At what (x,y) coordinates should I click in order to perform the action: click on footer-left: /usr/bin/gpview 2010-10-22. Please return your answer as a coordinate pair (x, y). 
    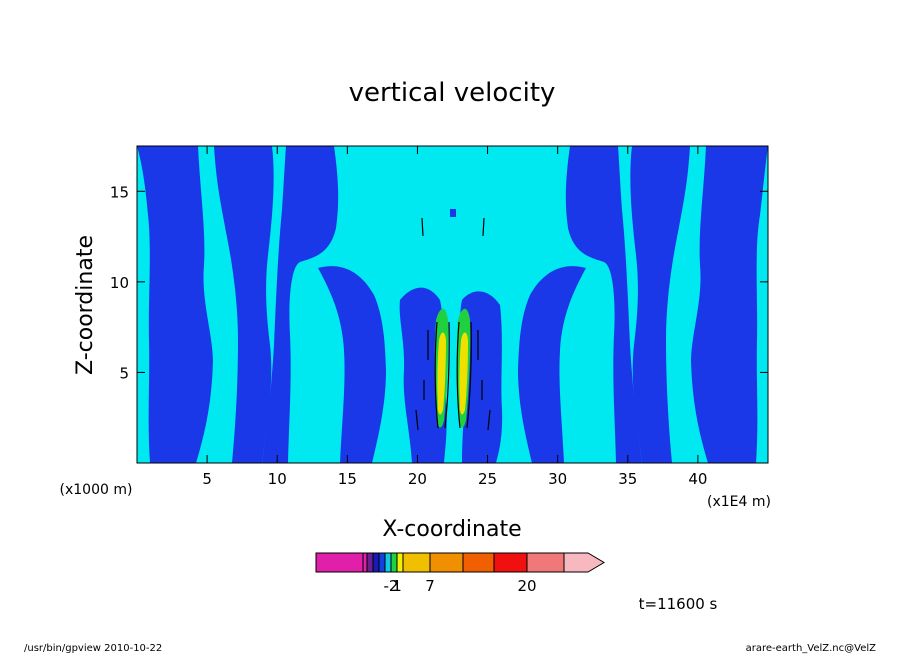
    Looking at the image, I should click on (93, 648).